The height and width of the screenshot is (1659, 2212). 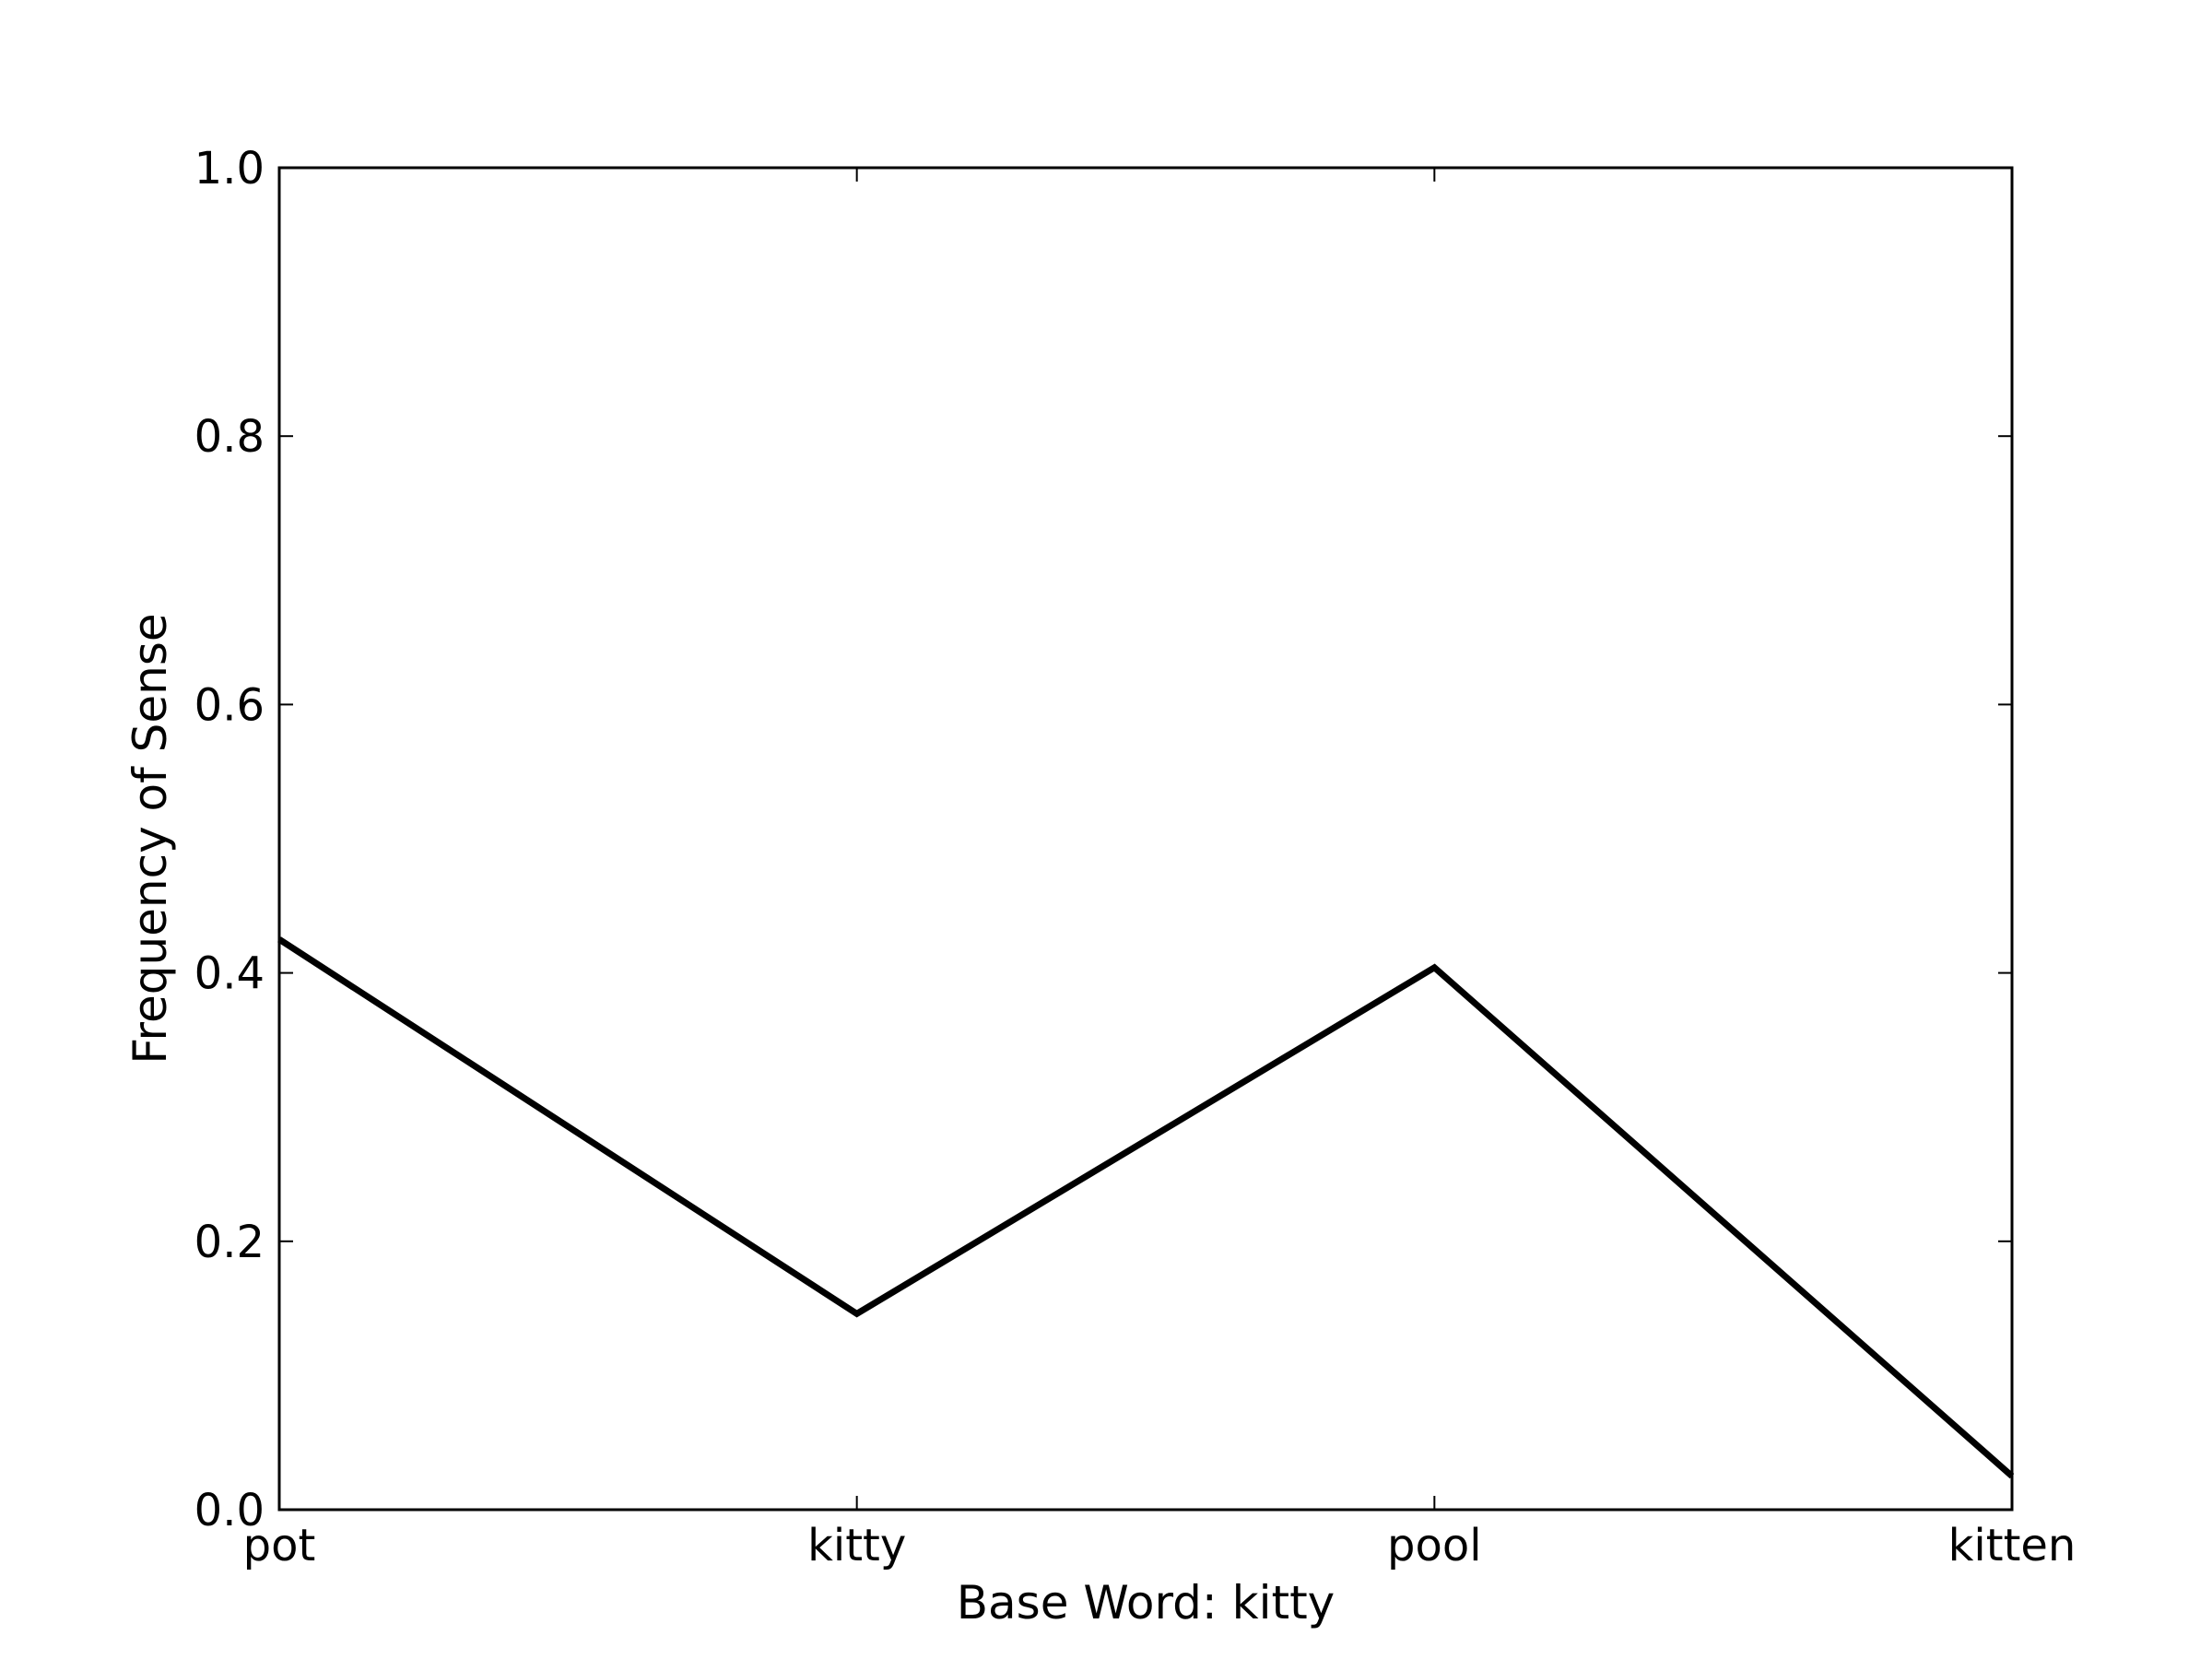 What do you see at coordinates (1434, 1545) in the screenshot?
I see `x-tick-label: pool` at bounding box center [1434, 1545].